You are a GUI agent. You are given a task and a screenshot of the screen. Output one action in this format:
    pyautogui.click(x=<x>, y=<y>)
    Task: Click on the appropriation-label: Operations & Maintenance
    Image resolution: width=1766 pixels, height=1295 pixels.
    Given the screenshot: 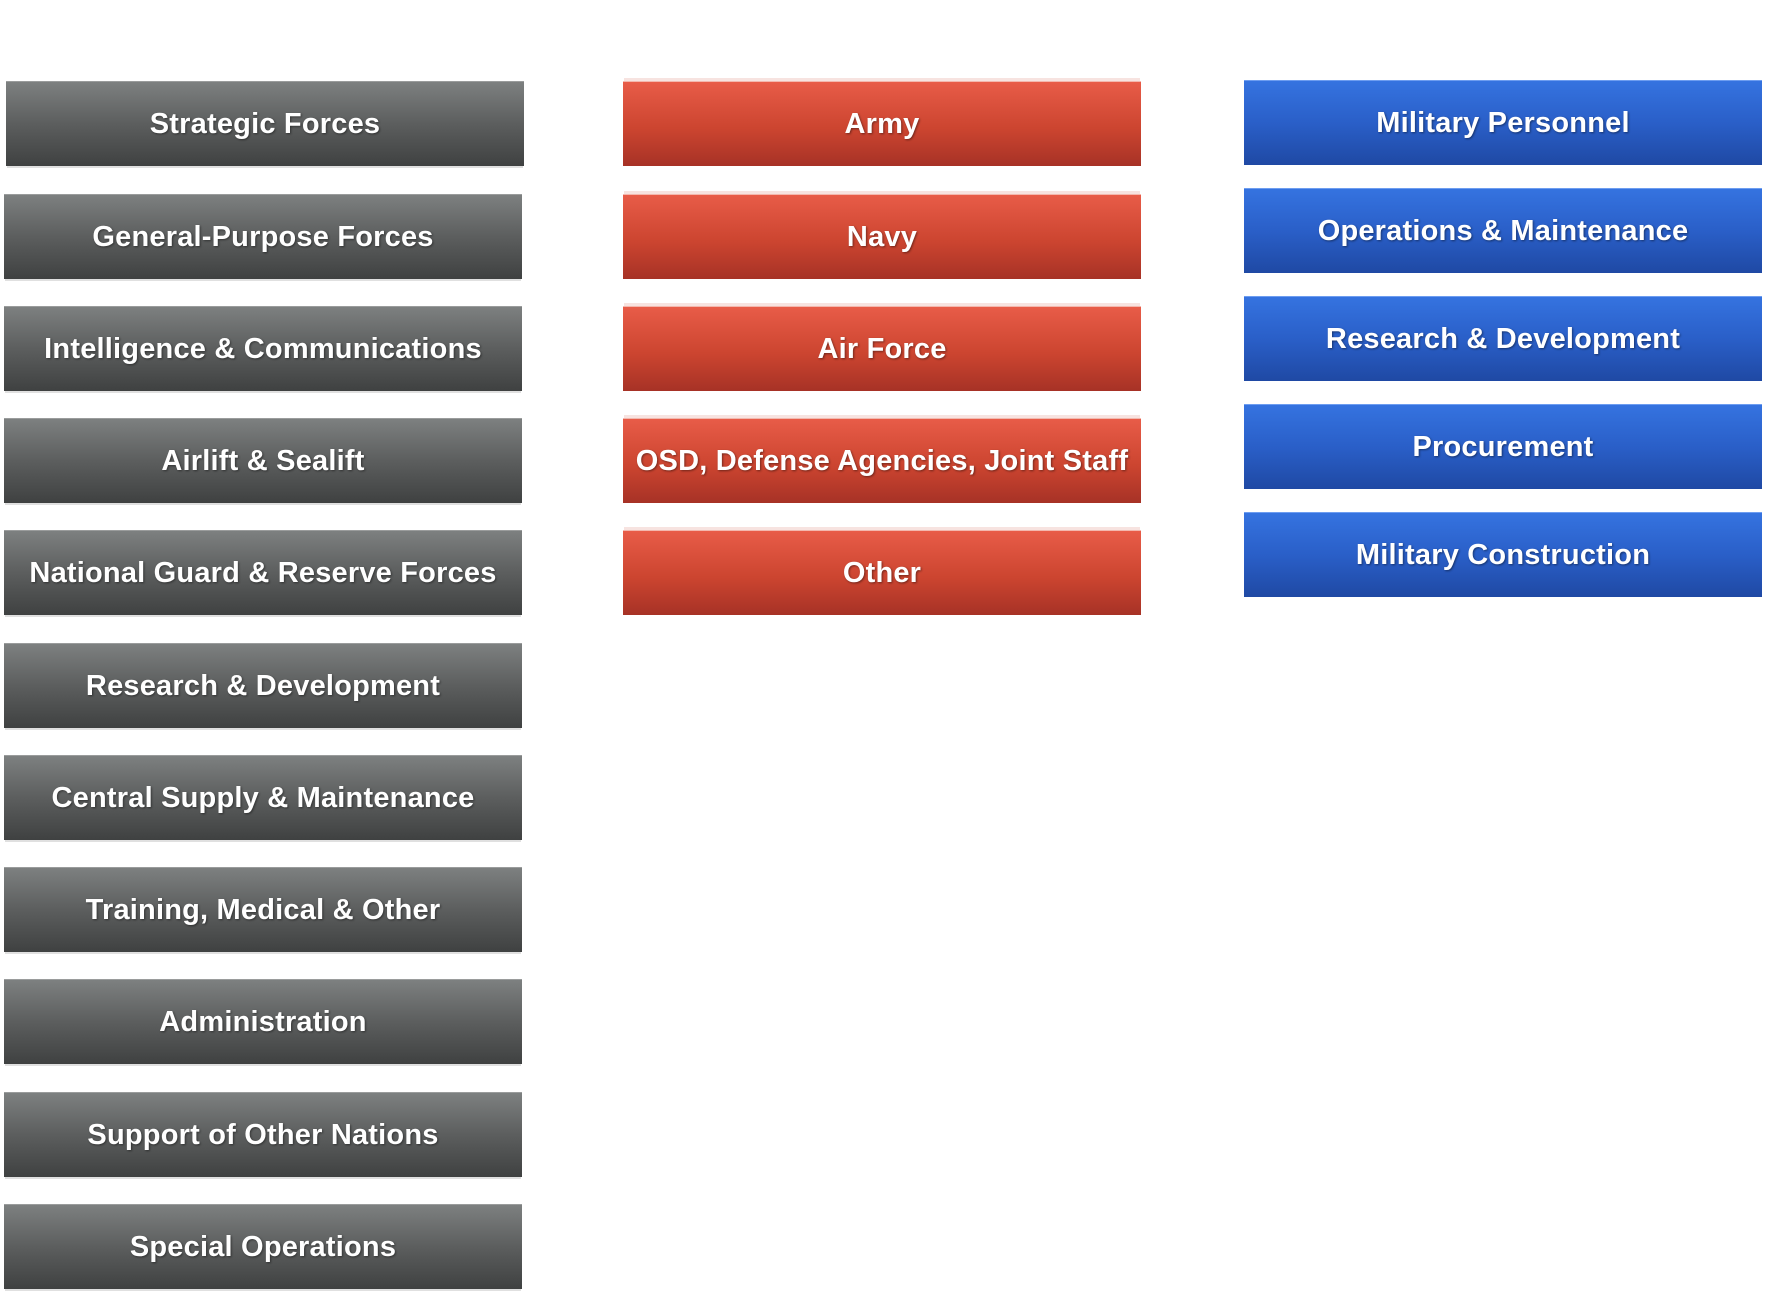 What is the action you would take?
    pyautogui.click(x=1503, y=230)
    